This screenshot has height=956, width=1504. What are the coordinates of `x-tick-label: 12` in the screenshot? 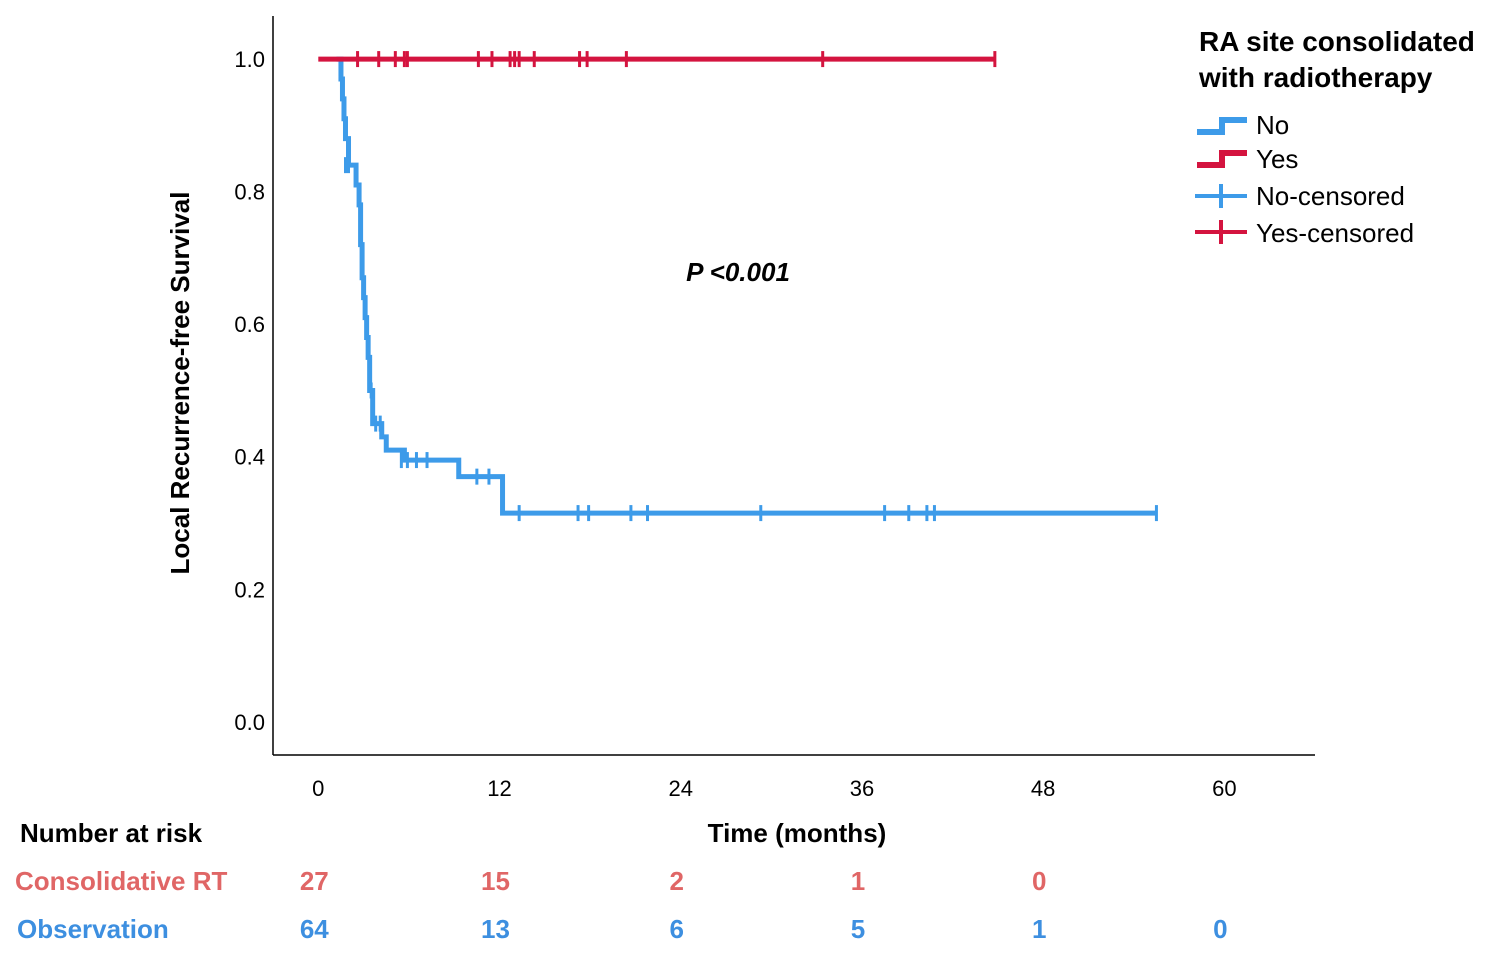 It's located at (499, 788).